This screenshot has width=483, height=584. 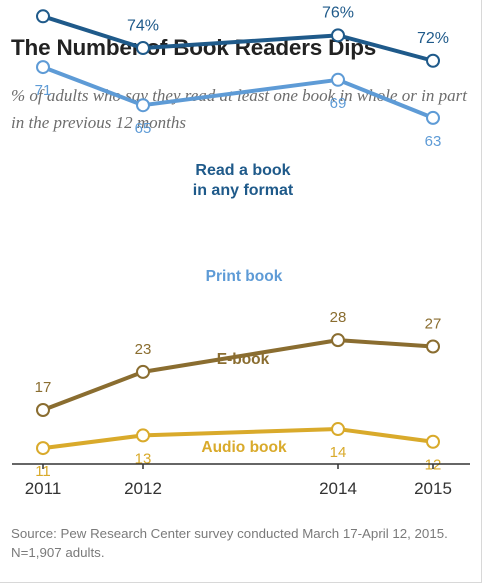 What do you see at coordinates (338, 13) in the screenshot?
I see `data-label: 76%` at bounding box center [338, 13].